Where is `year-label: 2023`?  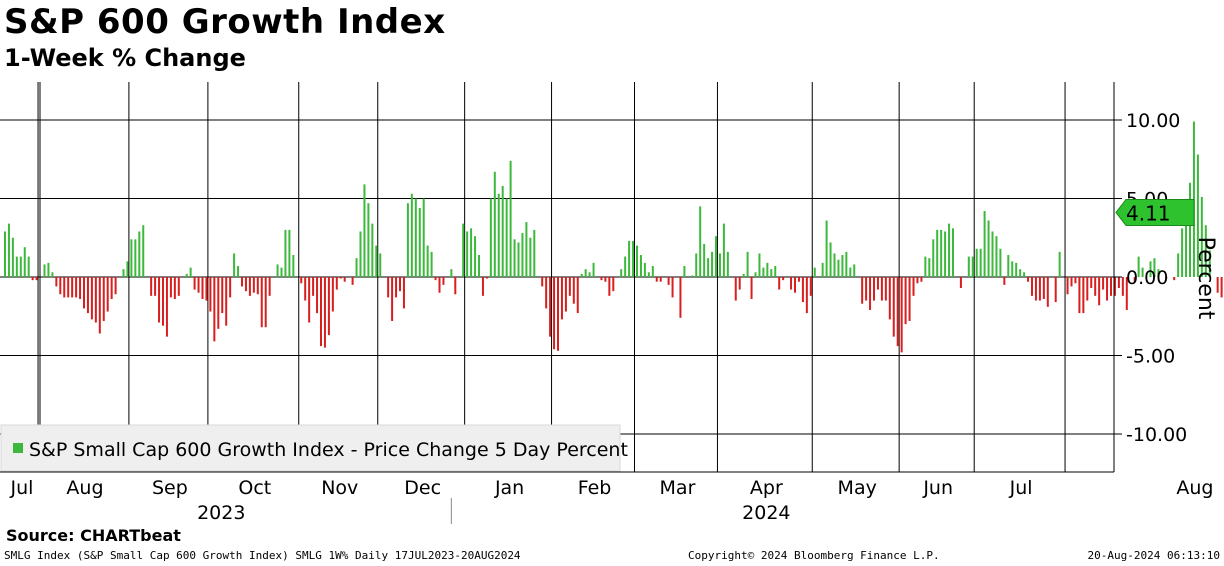 year-label: 2023 is located at coordinates (221, 513).